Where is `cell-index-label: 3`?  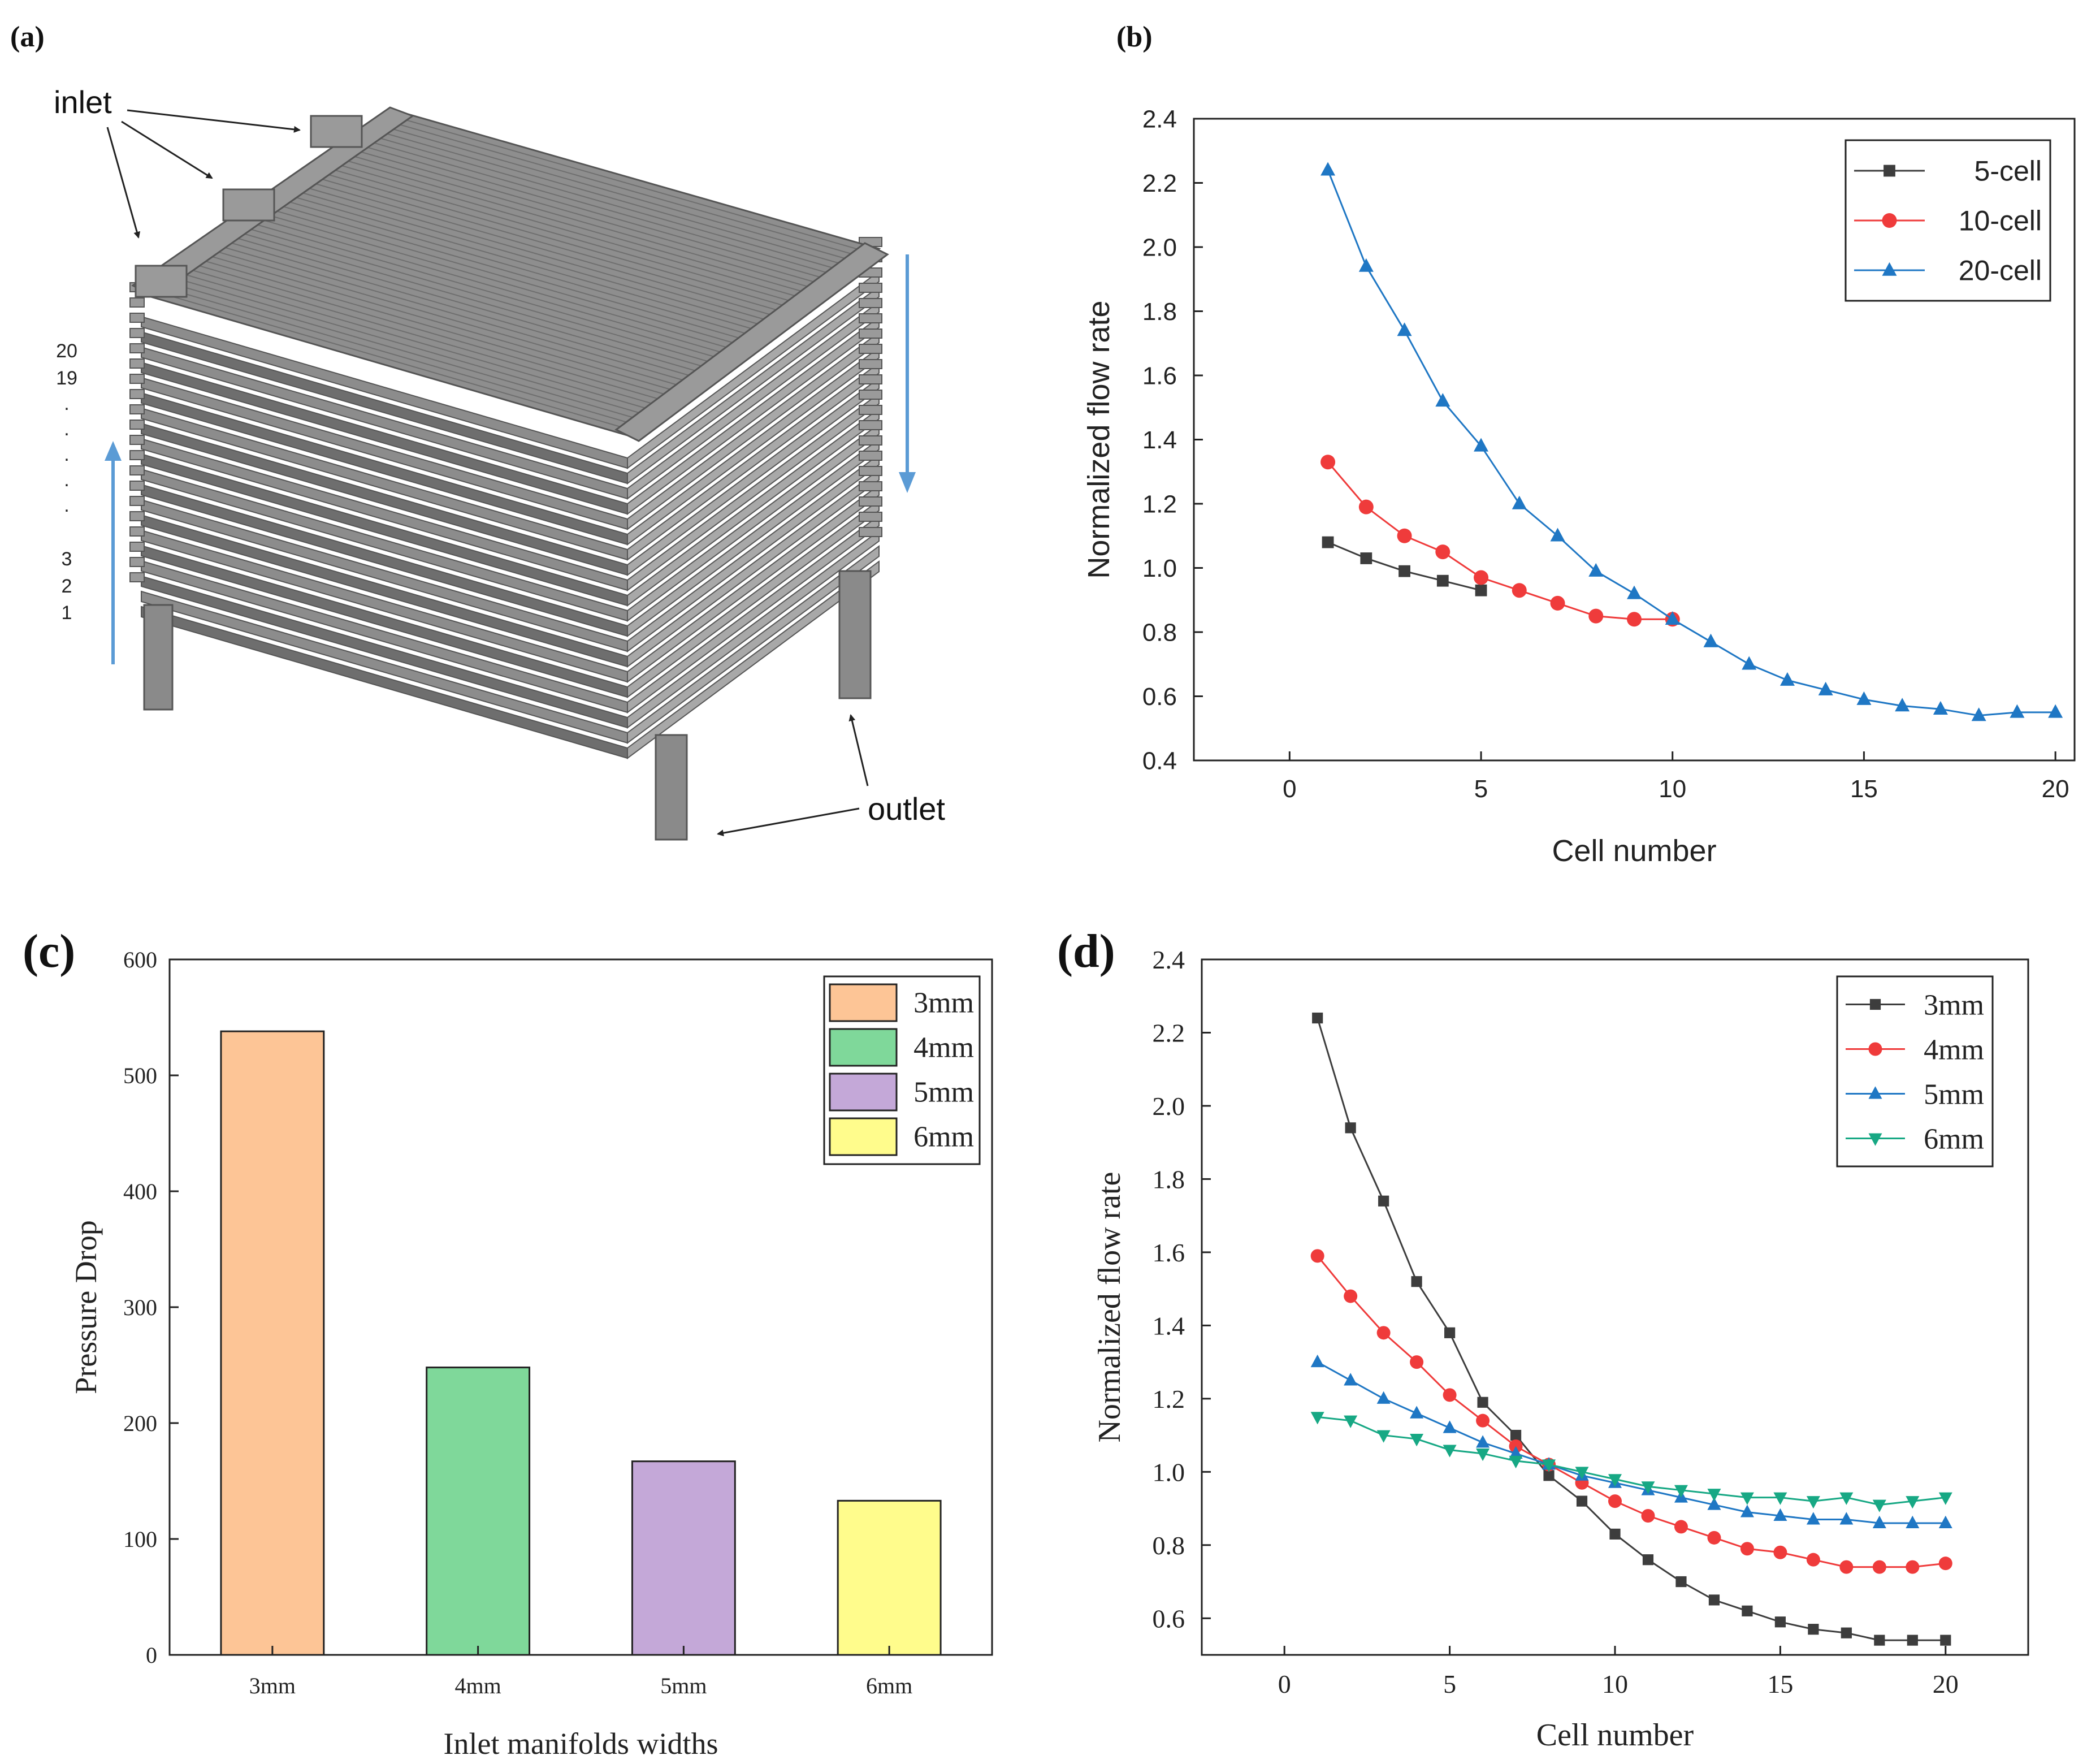
cell-index-label: 3 is located at coordinates (67, 559).